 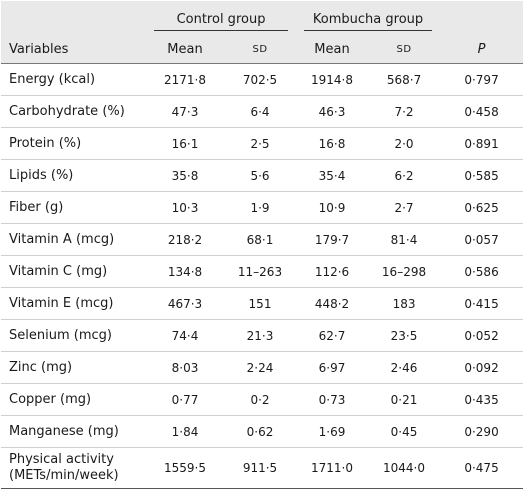 What do you see at coordinates (404, 79) in the screenshot?
I see `value-cell: 568·7` at bounding box center [404, 79].